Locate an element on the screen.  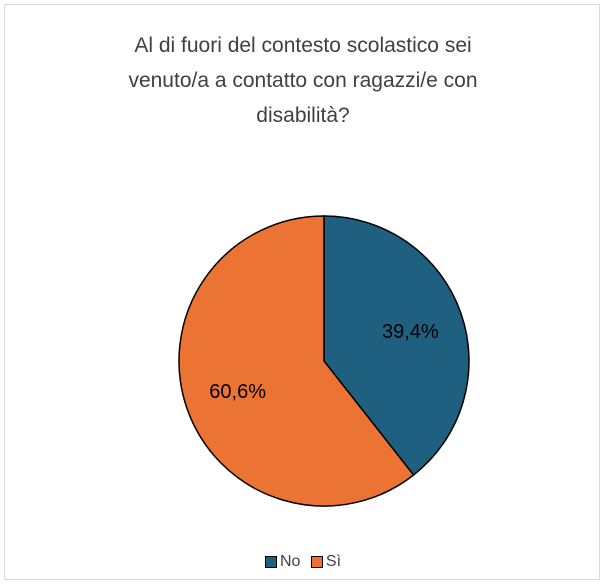
legend-item-no: No is located at coordinates (282, 562).